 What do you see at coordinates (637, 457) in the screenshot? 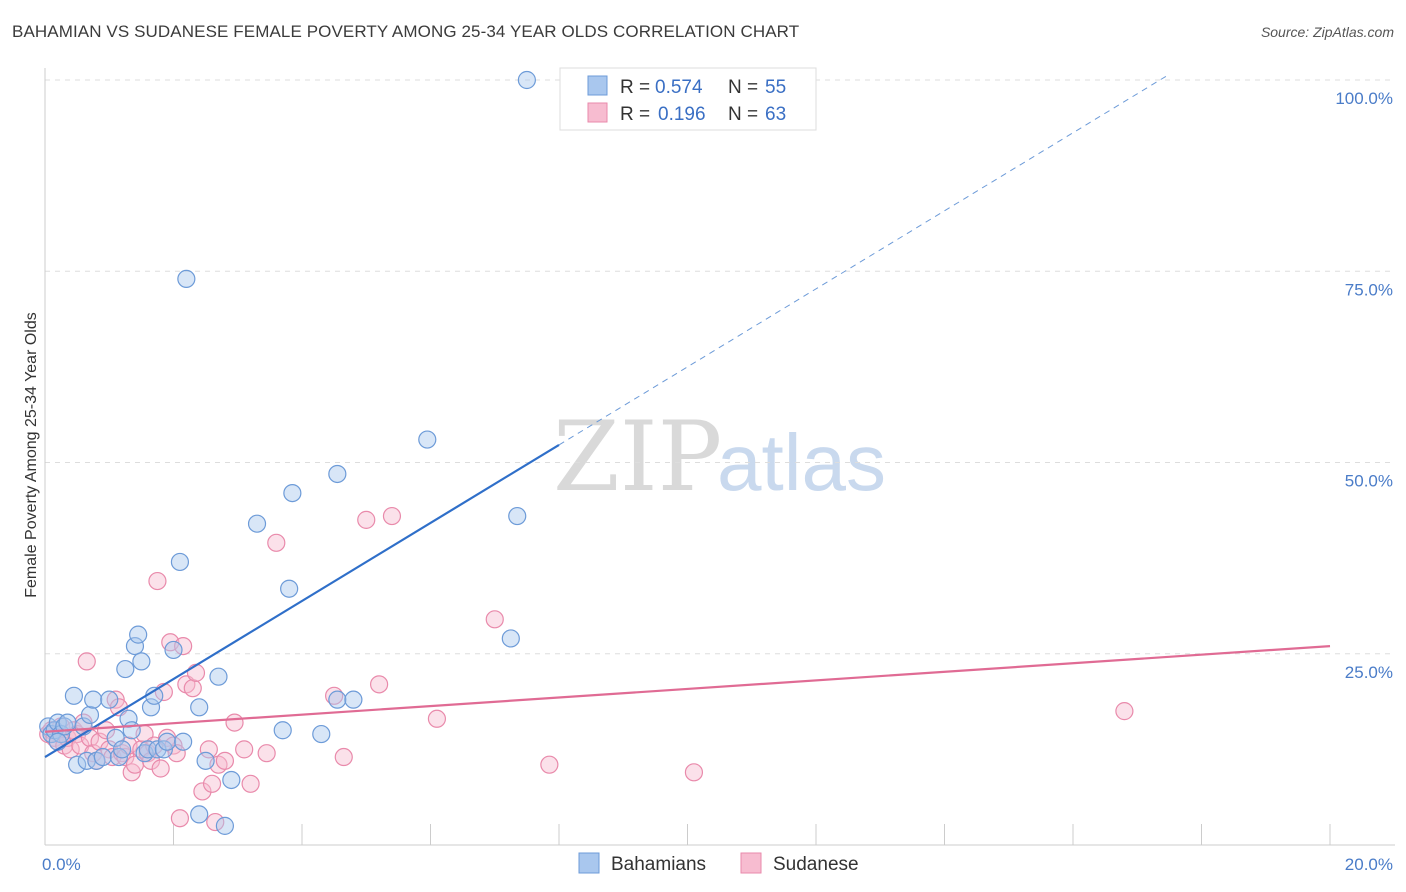
I see `watermark-zip: ZIP` at bounding box center [637, 457].